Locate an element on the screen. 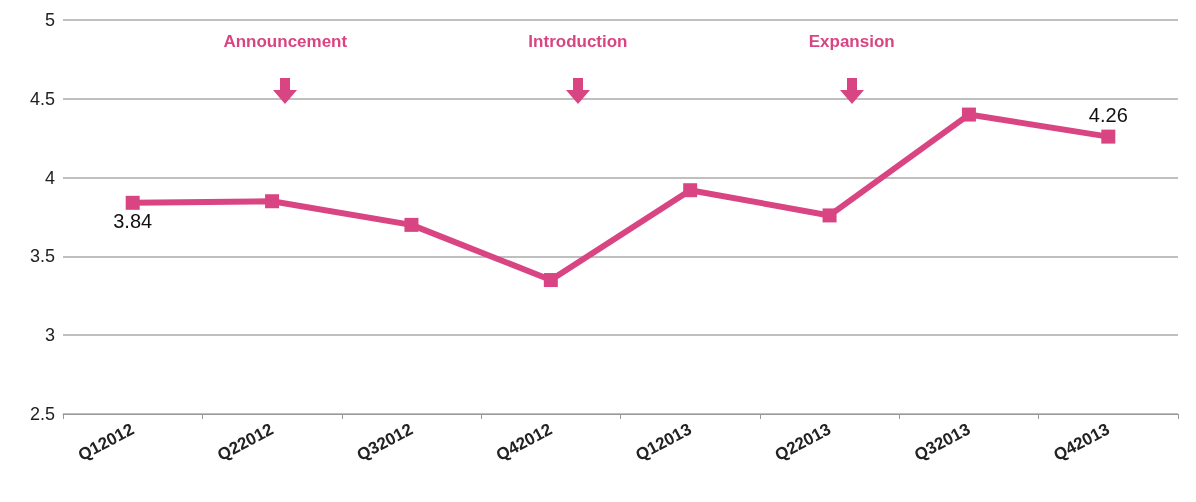 Image resolution: width=1196 pixels, height=502 pixels. y-tick-label: 4 is located at coordinates (49, 177).